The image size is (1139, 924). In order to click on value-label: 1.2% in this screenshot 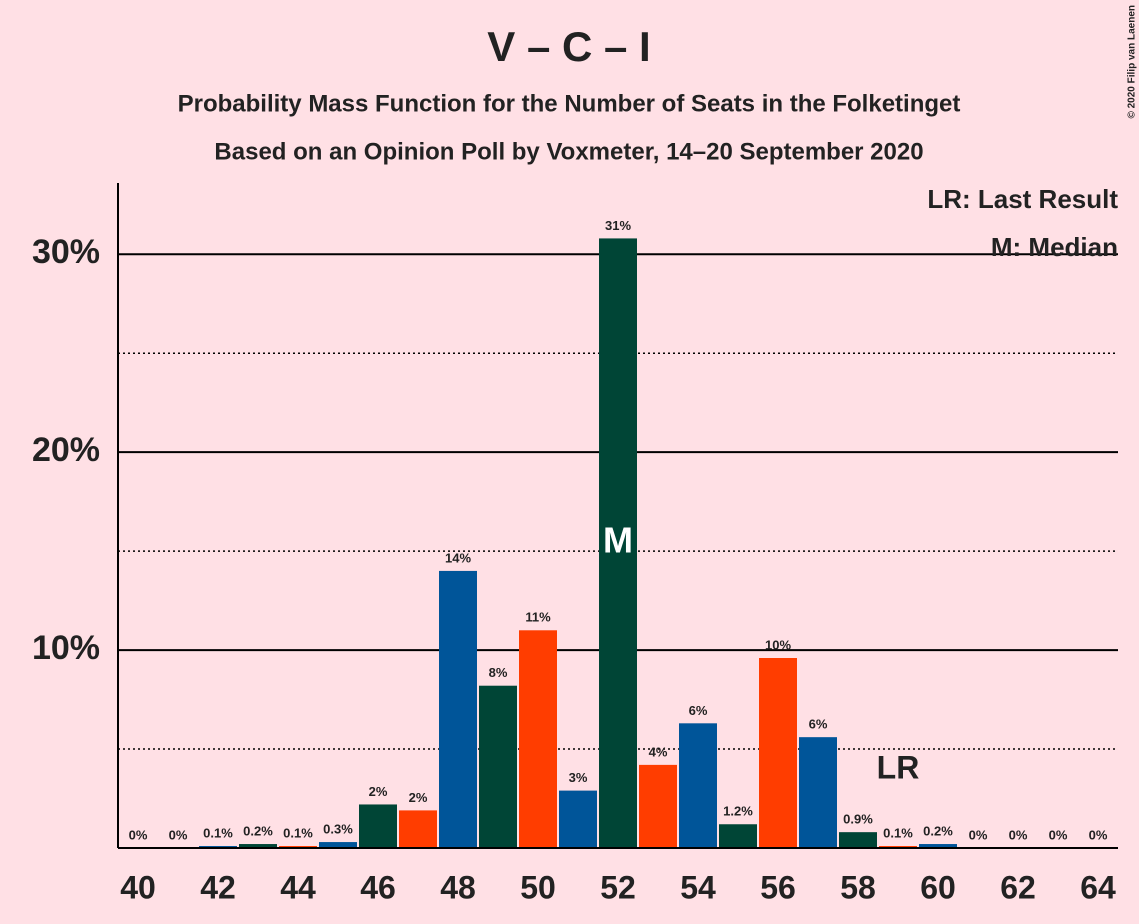, I will do `click(738, 811)`.